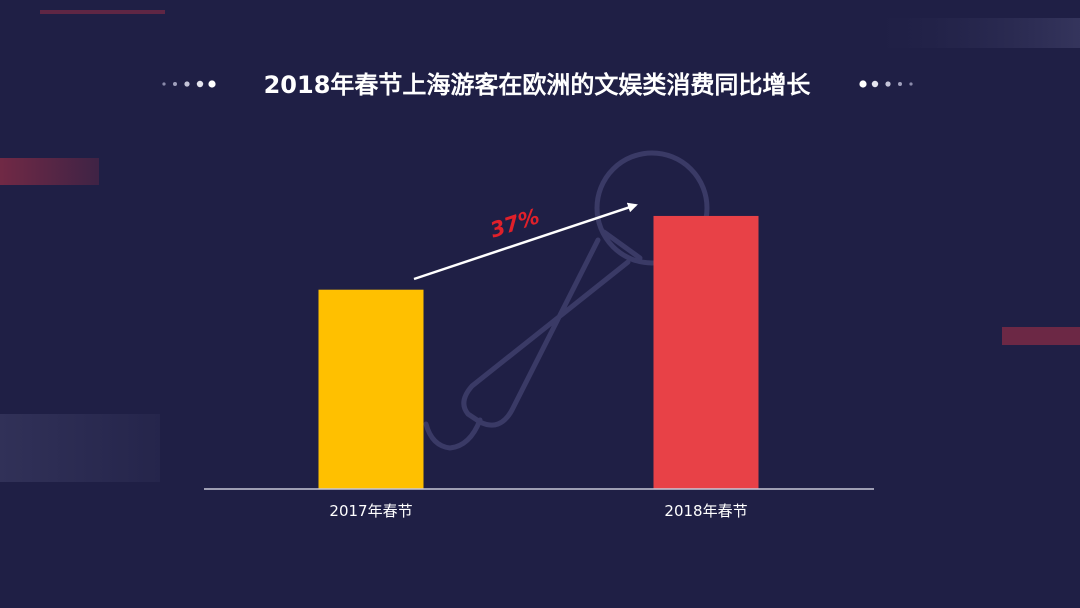  I want to click on chart-title: 2018年春节上海游客在欧洲的文娱类消费同比增长, so click(538, 85).